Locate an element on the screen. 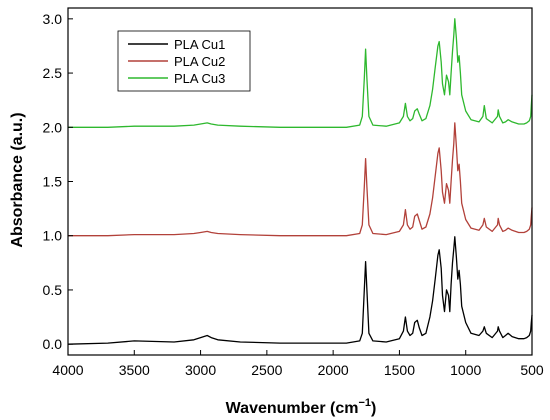 The height and width of the screenshot is (420, 550). y-tick-label: 3.0 is located at coordinates (53, 19).